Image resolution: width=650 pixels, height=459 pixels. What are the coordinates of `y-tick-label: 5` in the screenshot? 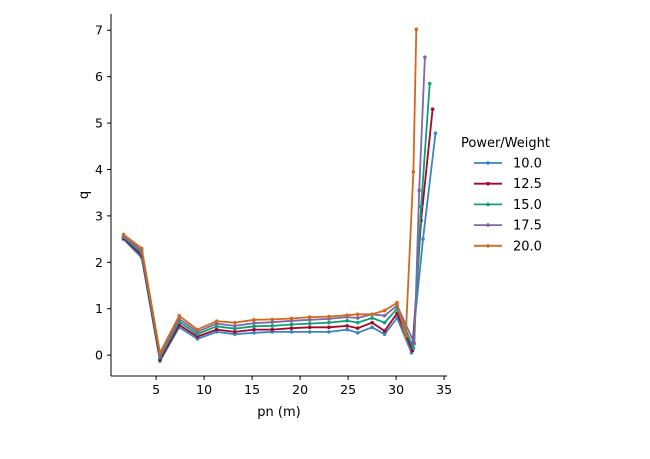 It's located at (99, 123).